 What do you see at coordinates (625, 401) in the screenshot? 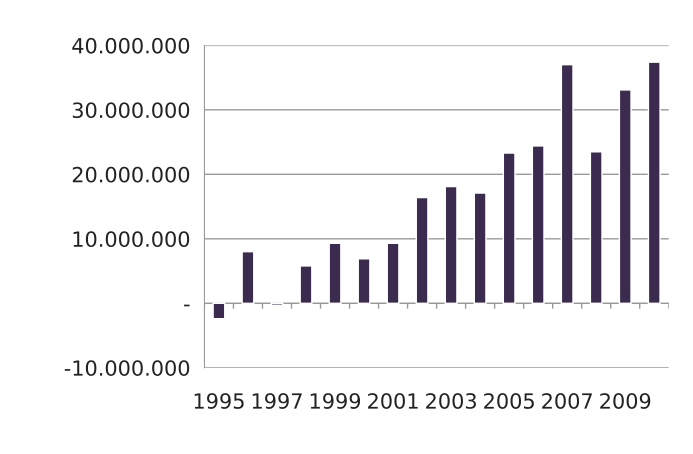
I see `x-tick-label: 2009` at bounding box center [625, 401].